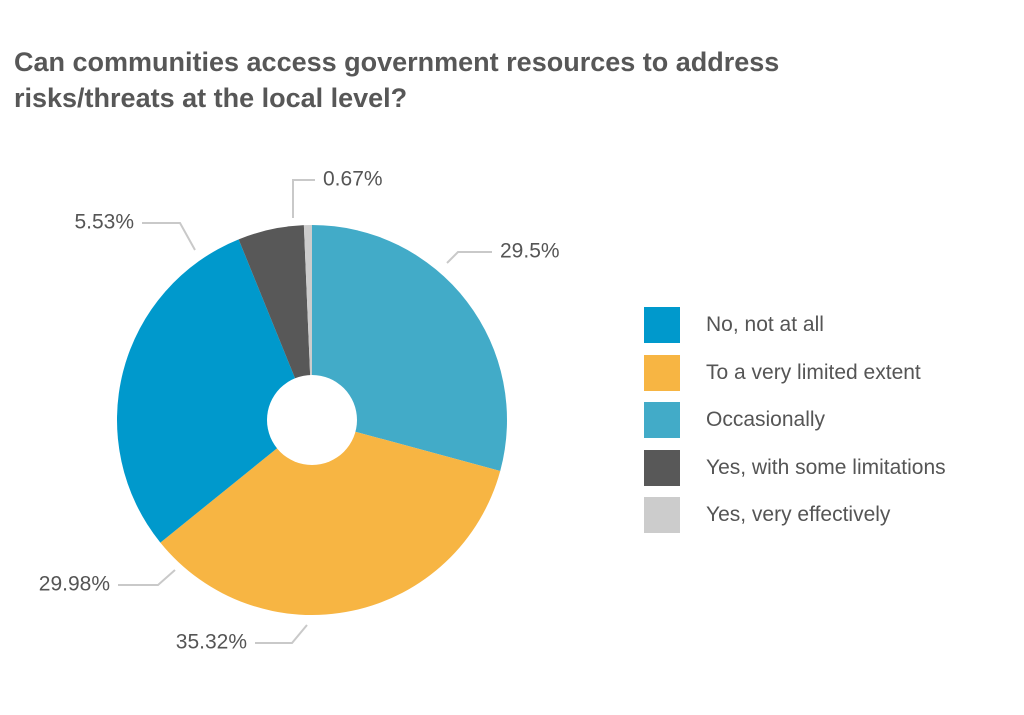 The image size is (1024, 715). I want to click on legend-item: No, not at all, so click(795, 325).